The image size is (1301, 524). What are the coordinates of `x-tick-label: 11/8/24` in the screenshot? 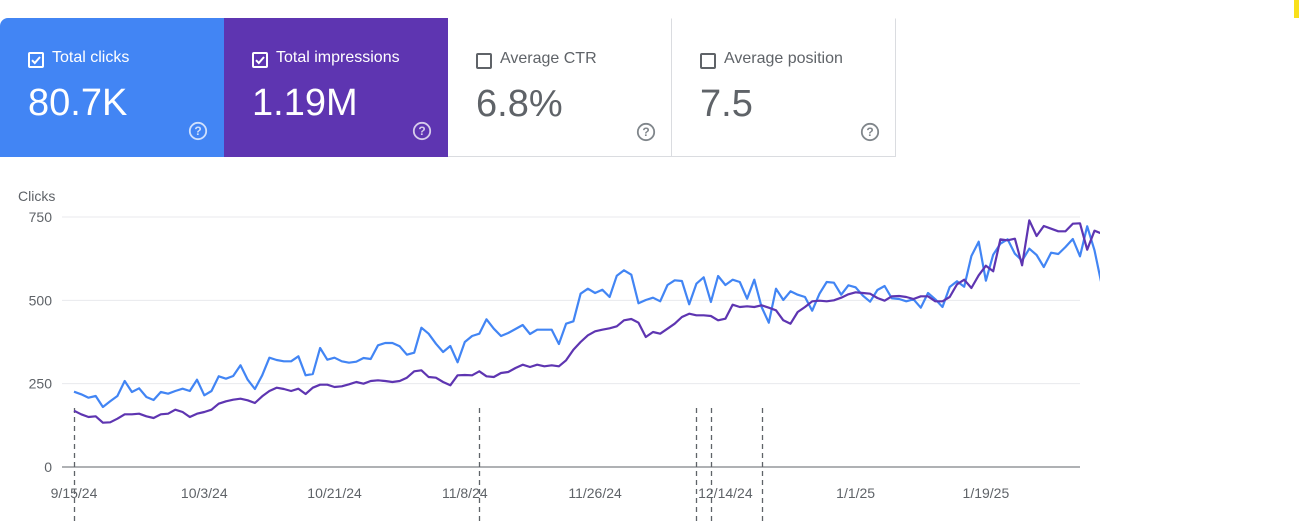 It's located at (465, 493).